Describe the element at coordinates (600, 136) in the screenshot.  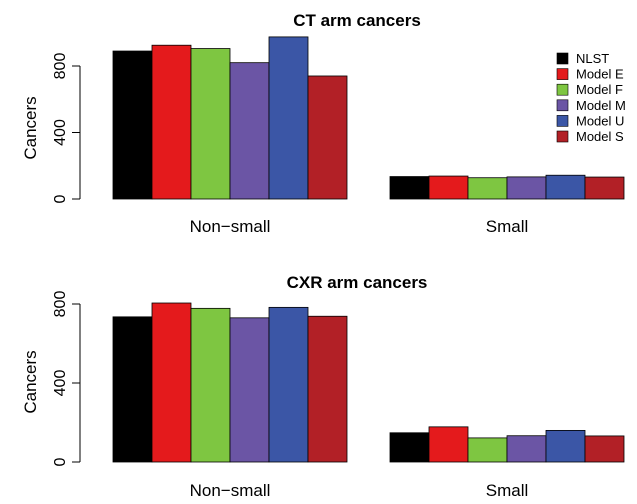
I see `legend-label: Model S` at that location.